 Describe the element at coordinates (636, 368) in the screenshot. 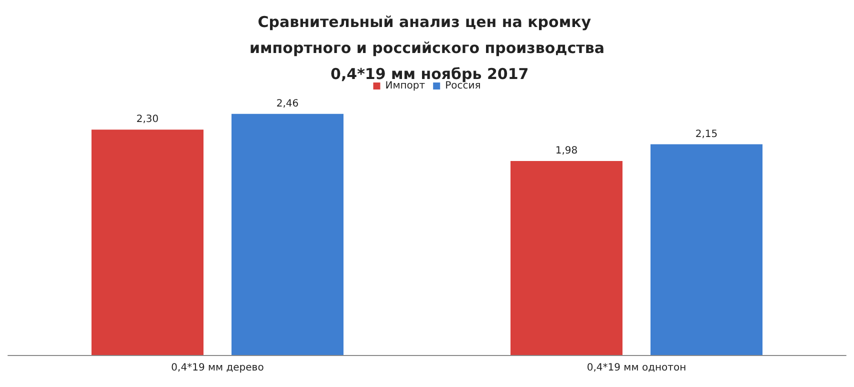

I see `x-tick-label: 0,4*19 мм однотон` at that location.